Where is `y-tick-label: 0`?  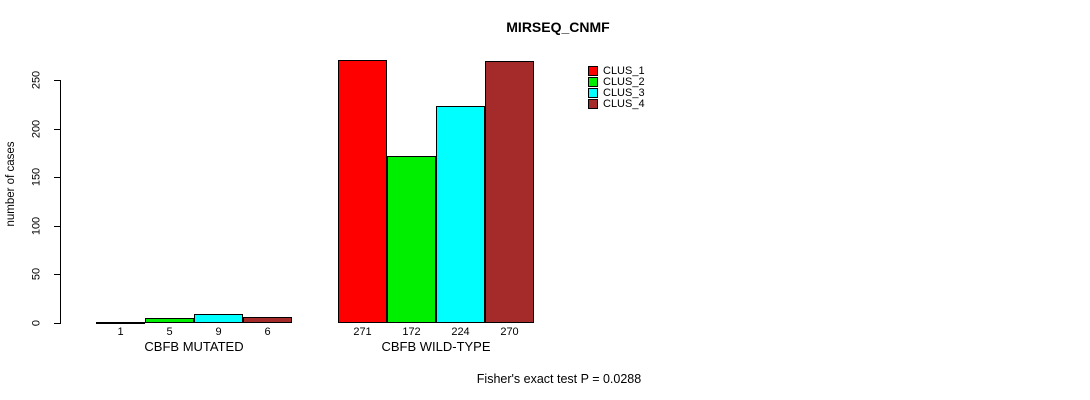
y-tick-label: 0 is located at coordinates (36, 323).